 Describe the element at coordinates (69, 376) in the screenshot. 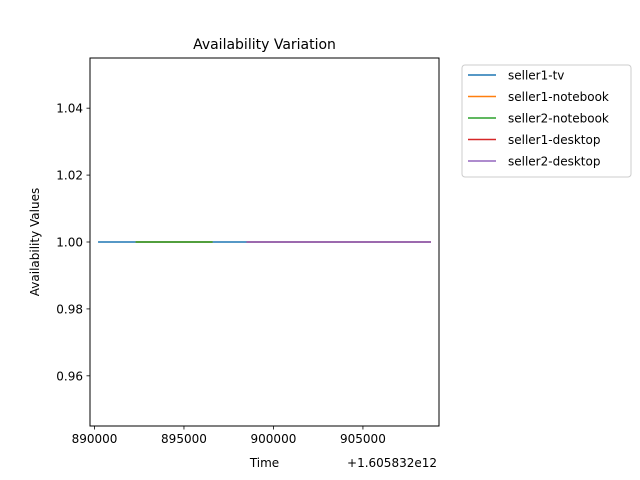

I see `y-tick-label: 0.96` at that location.